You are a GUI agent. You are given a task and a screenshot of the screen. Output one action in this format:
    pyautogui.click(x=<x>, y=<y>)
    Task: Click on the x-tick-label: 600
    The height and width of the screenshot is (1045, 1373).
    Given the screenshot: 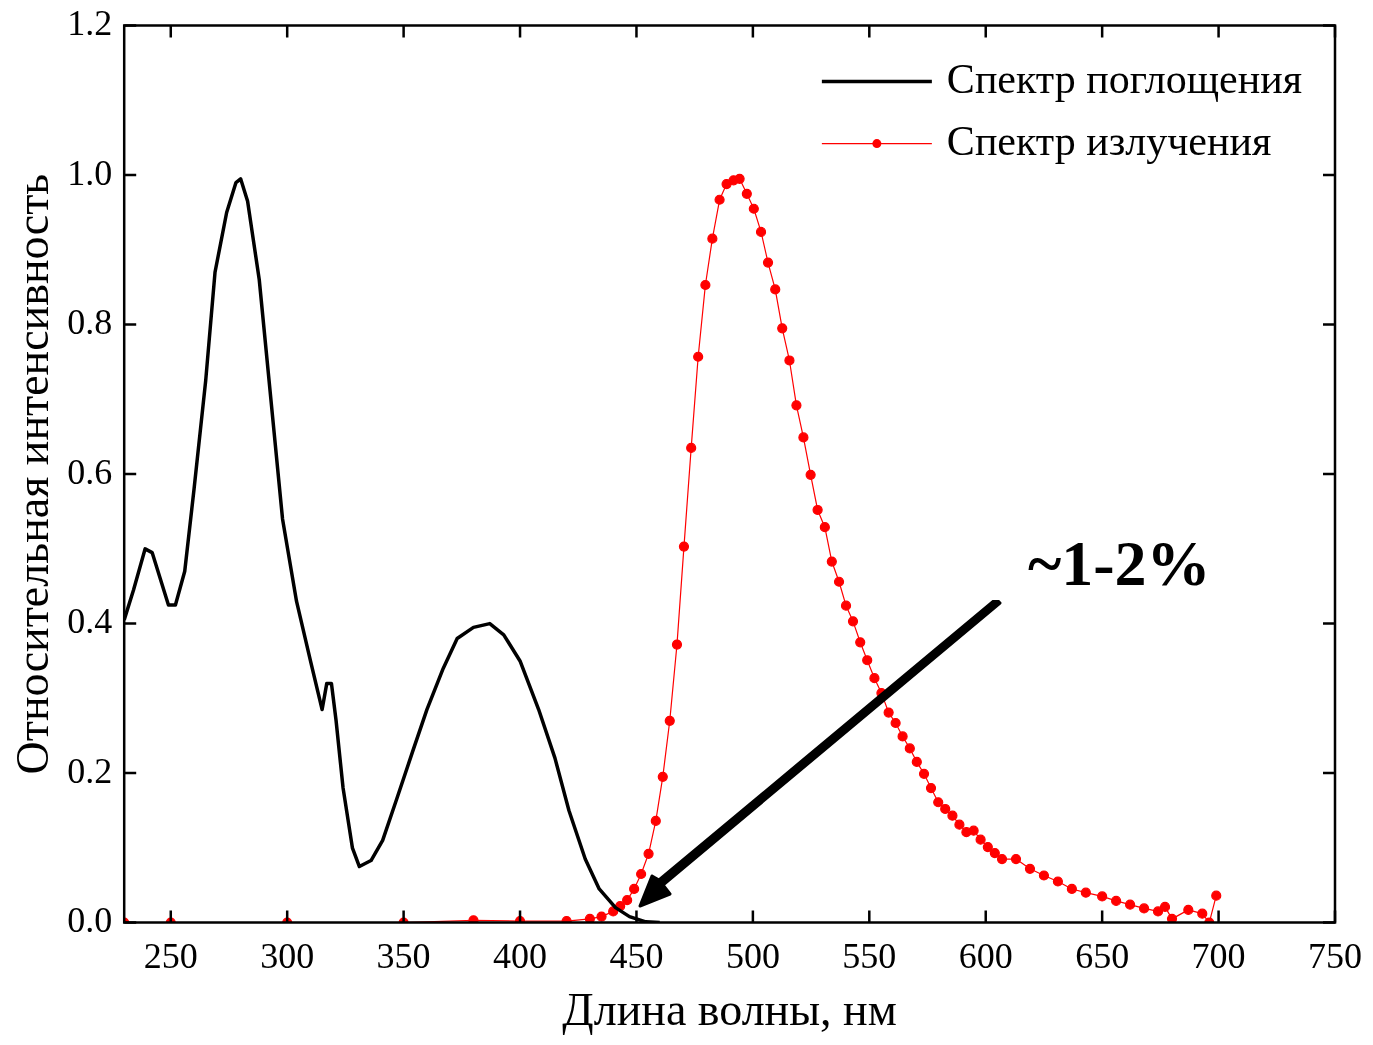 What is the action you would take?
    pyautogui.click(x=985, y=955)
    